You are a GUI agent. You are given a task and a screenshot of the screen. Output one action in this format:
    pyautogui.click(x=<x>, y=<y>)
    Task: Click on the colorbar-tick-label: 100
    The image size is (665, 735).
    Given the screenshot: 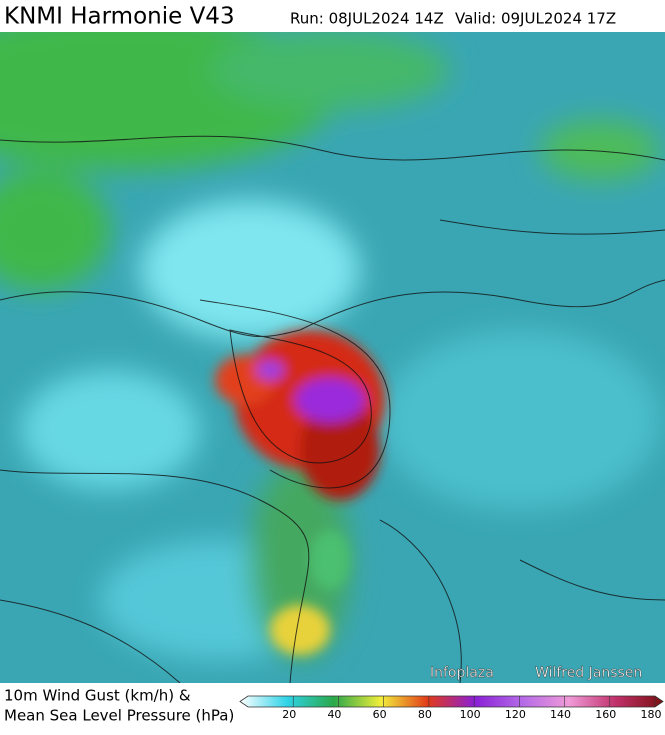 What is the action you would take?
    pyautogui.click(x=470, y=714)
    